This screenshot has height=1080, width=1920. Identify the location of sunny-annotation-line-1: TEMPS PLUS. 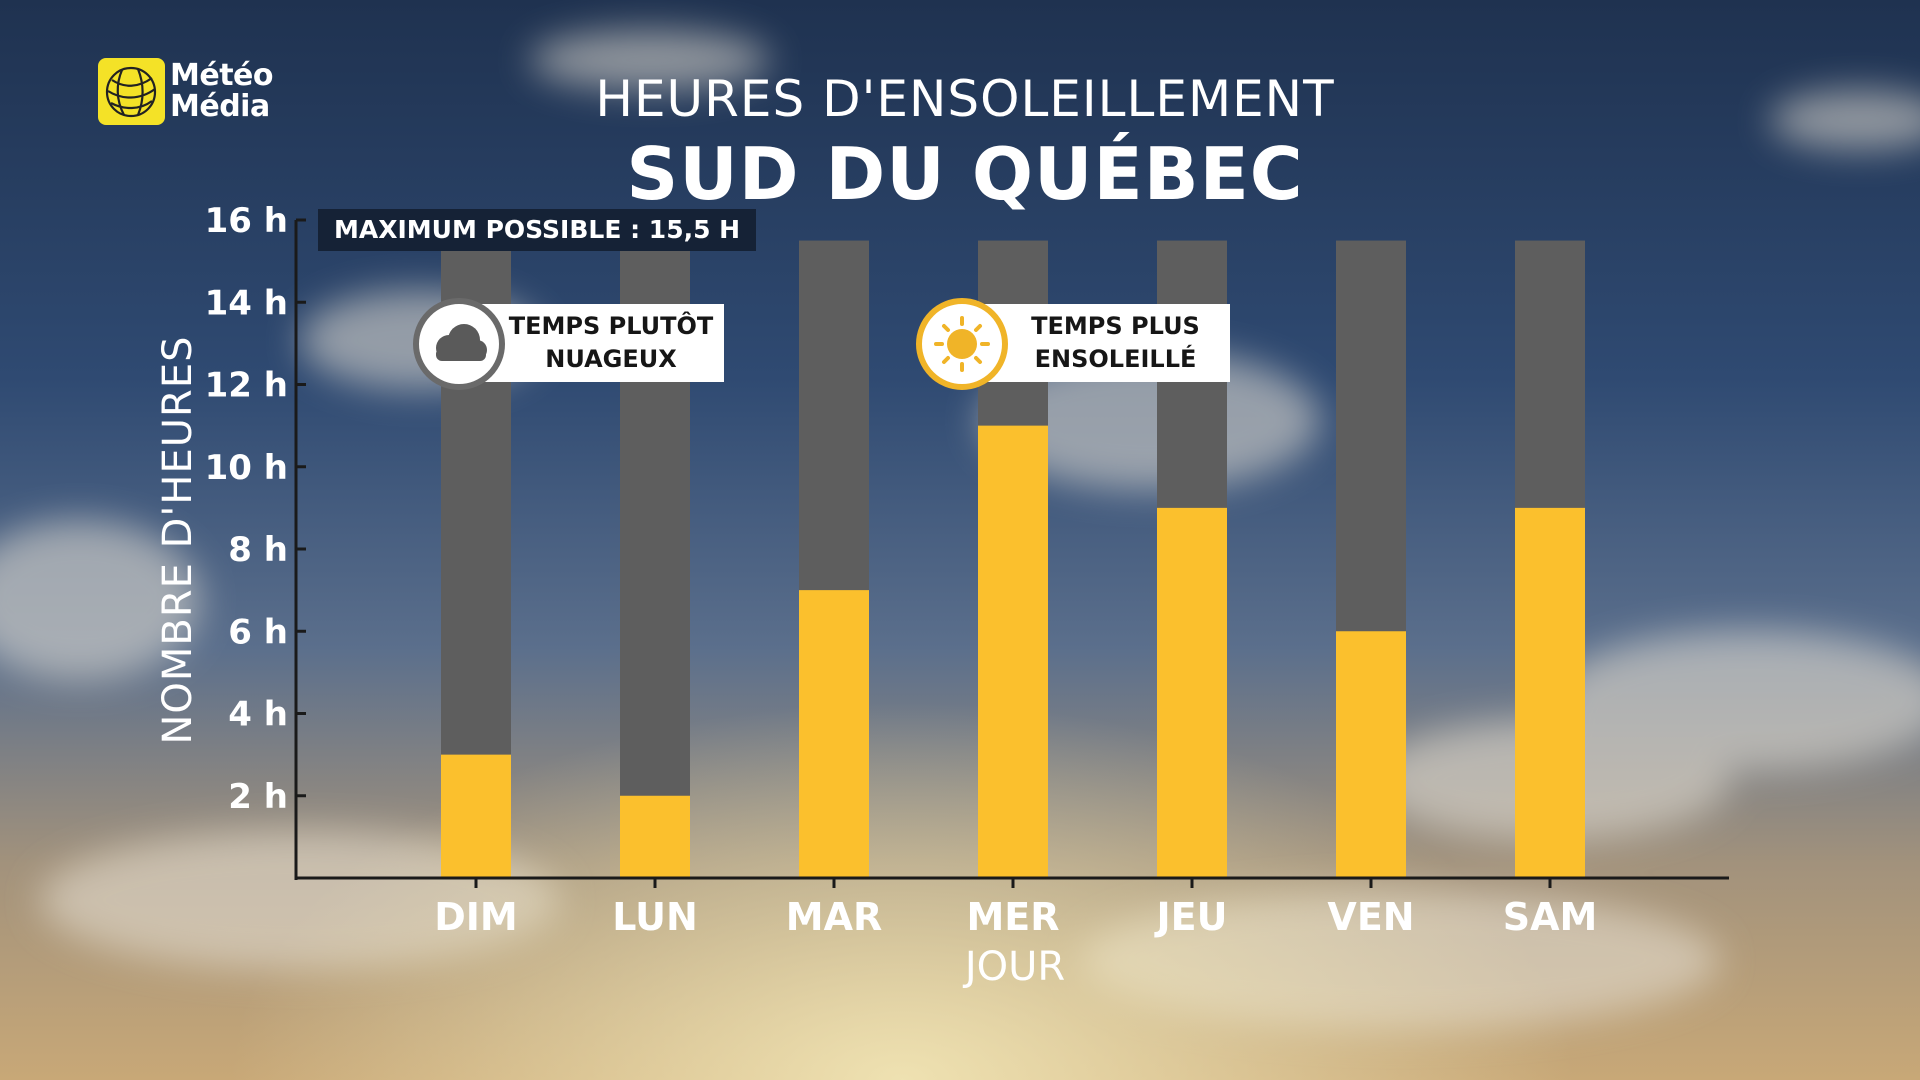
(1115, 326).